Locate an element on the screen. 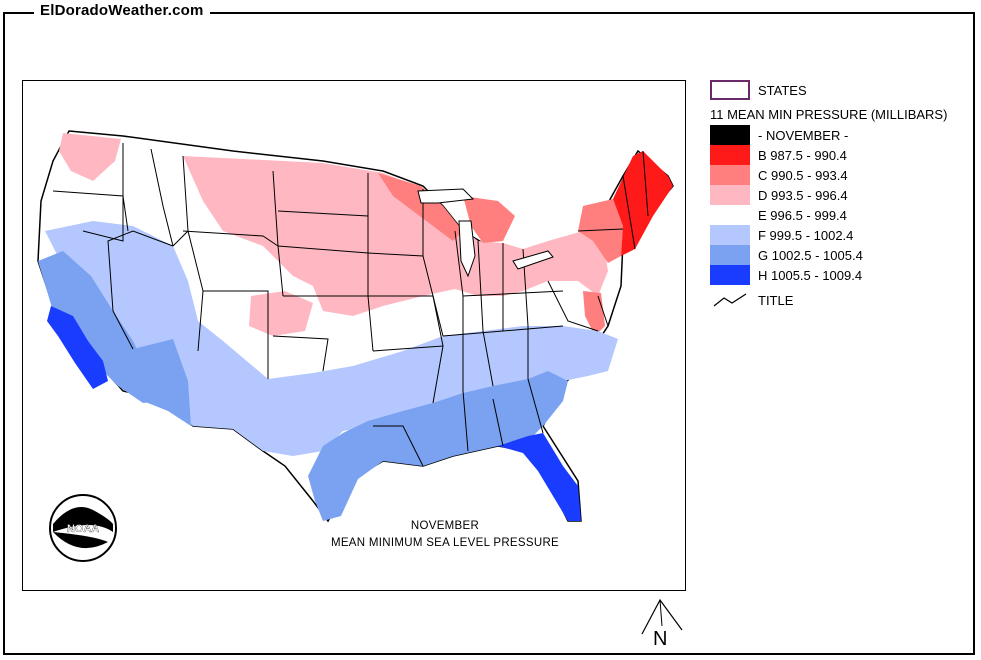  north-label: N is located at coordinates (660, 639).